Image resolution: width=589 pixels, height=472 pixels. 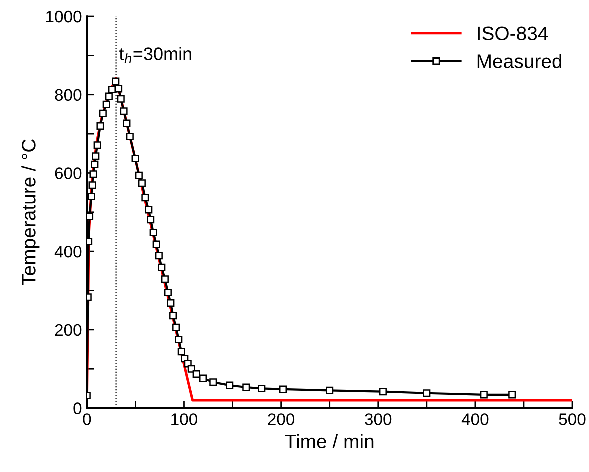 What do you see at coordinates (78, 408) in the screenshot?
I see `y-tick-label: 0` at bounding box center [78, 408].